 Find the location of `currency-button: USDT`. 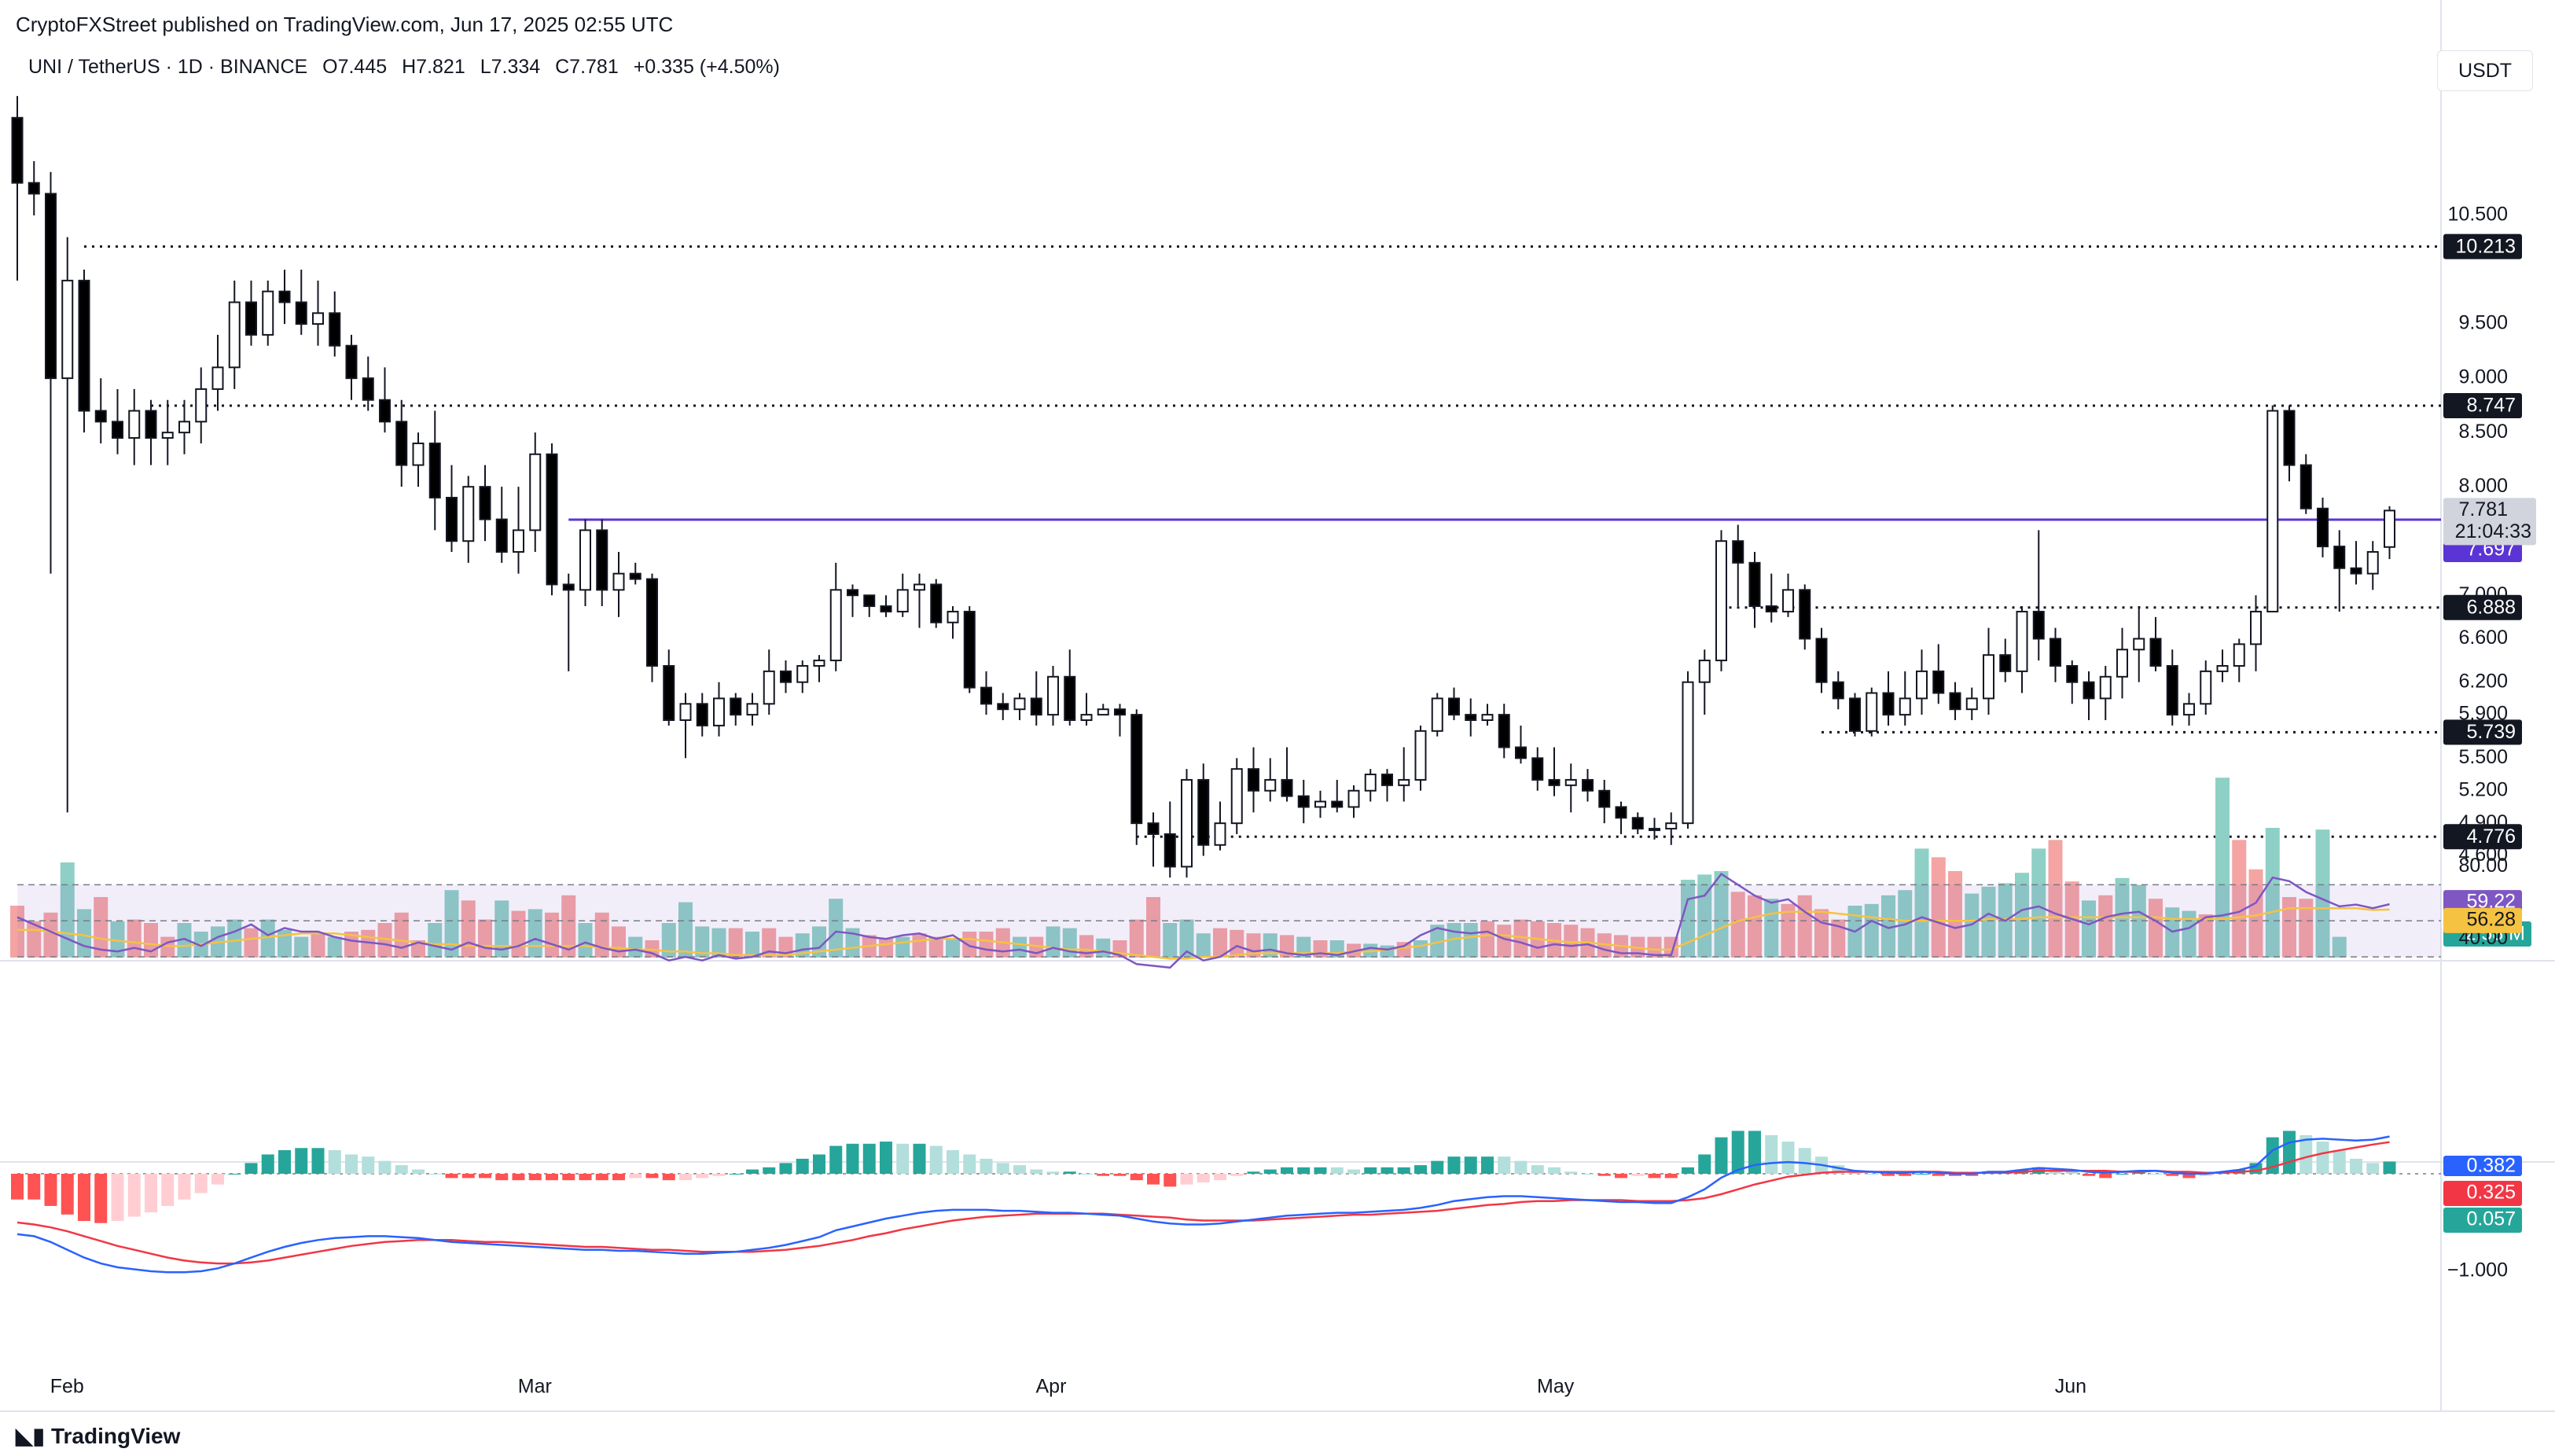

currency-button: USDT is located at coordinates (2485, 70).